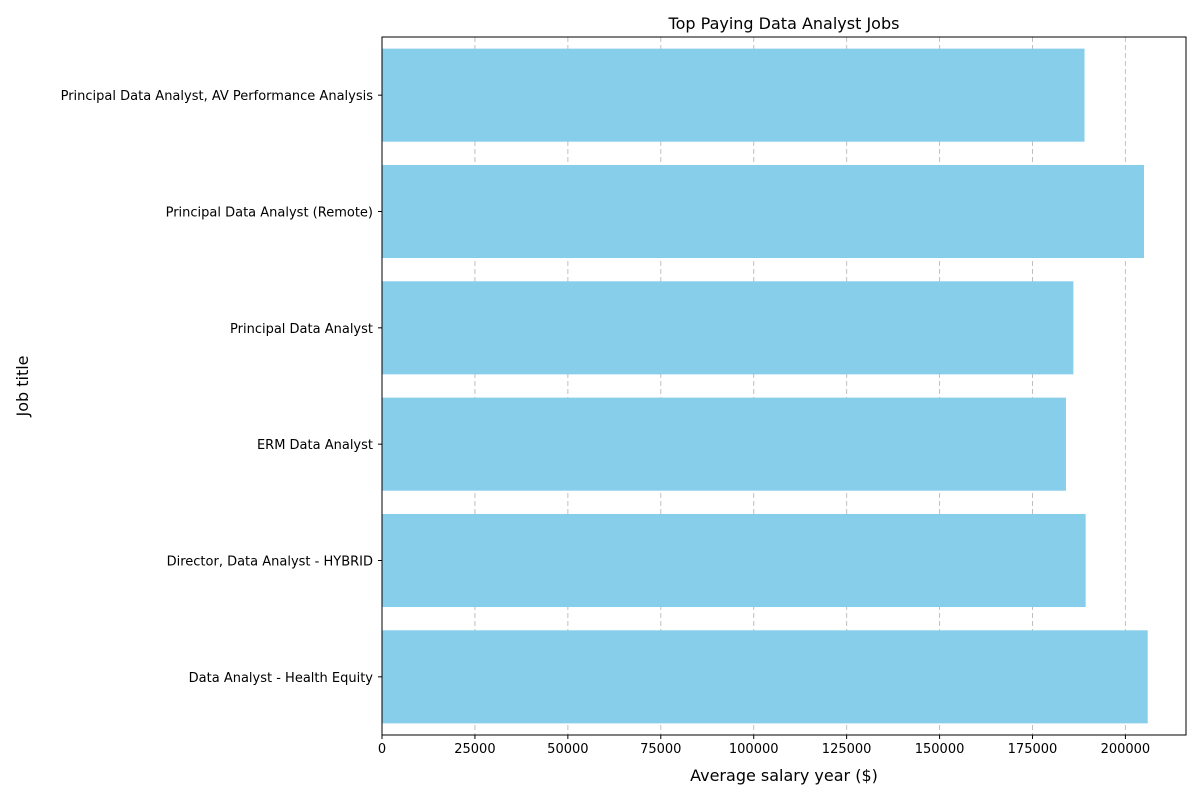  What do you see at coordinates (315, 445) in the screenshot?
I see `y-tick-label: ERM Data Analyst` at bounding box center [315, 445].